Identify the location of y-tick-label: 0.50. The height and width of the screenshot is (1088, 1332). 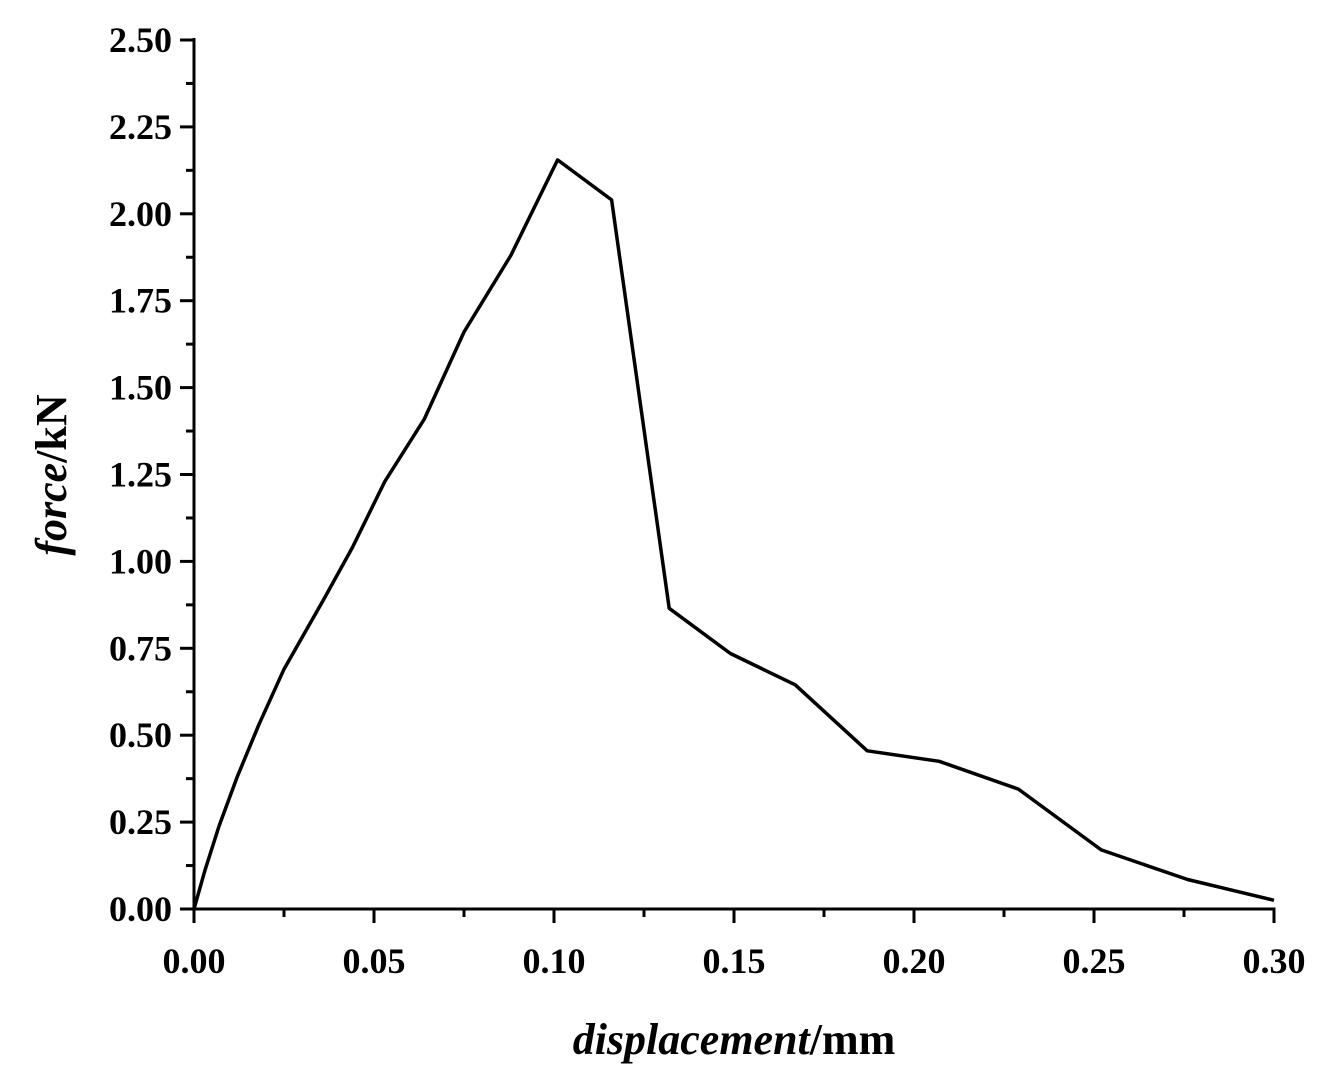
(140, 735).